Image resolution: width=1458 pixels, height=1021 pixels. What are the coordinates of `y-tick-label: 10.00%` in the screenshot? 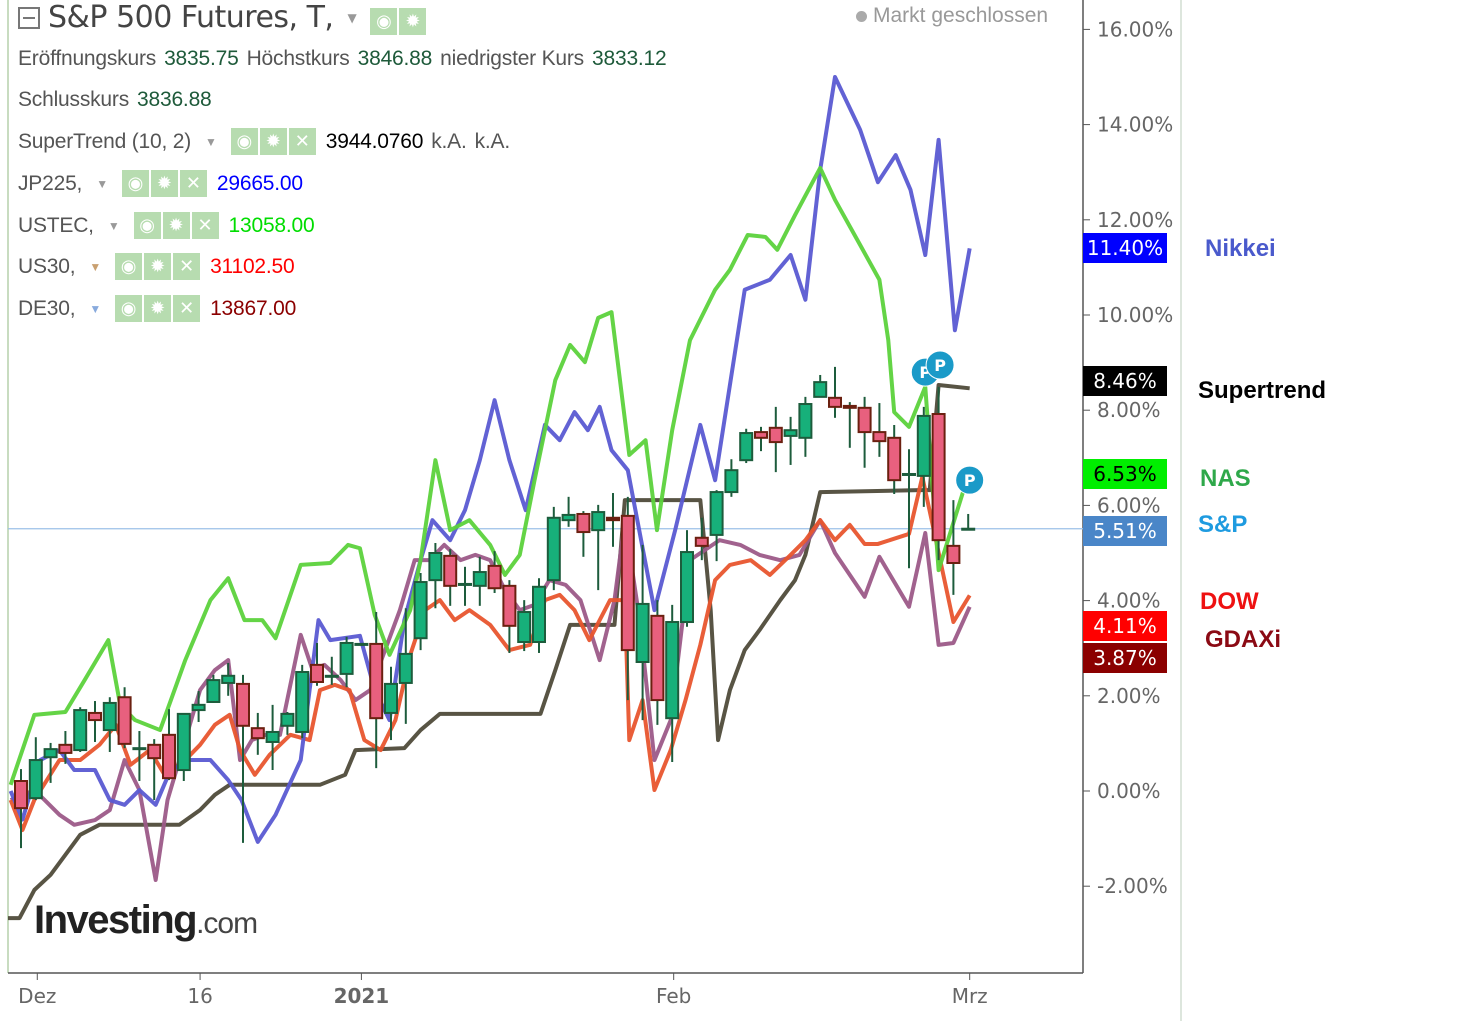 It's located at (1135, 315).